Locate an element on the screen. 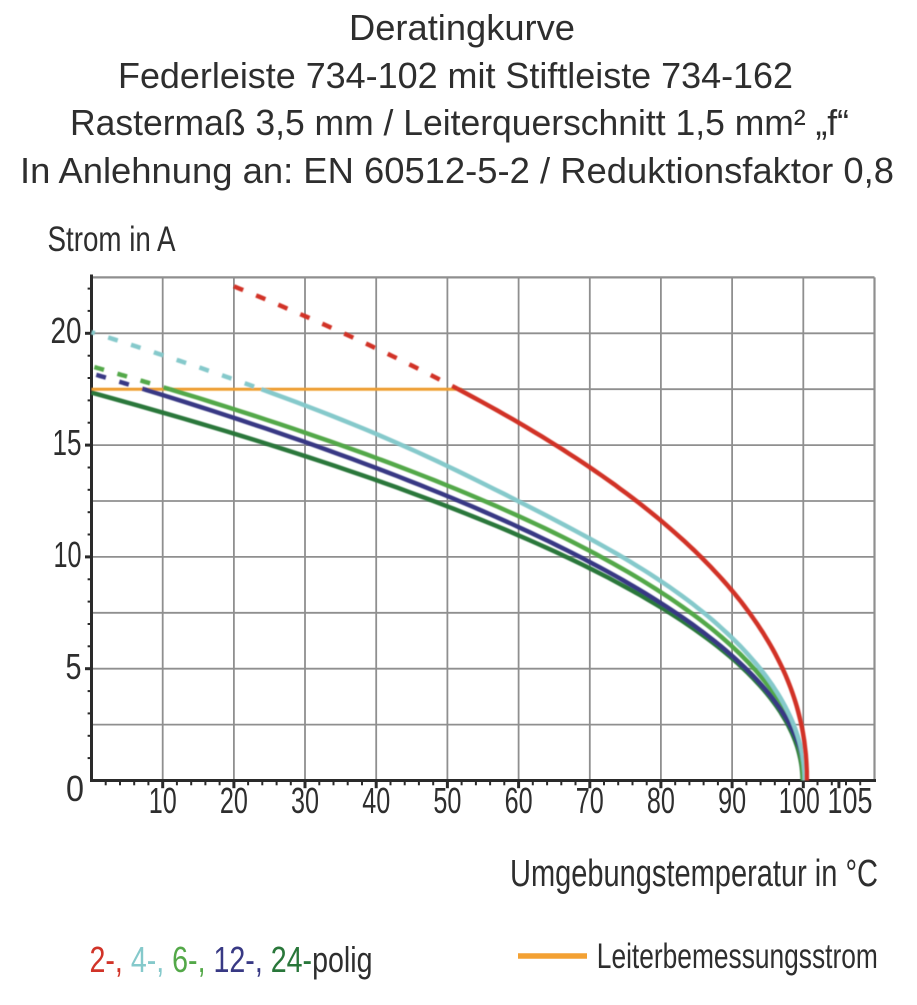  svg-text: 100 is located at coordinates (799, 800).